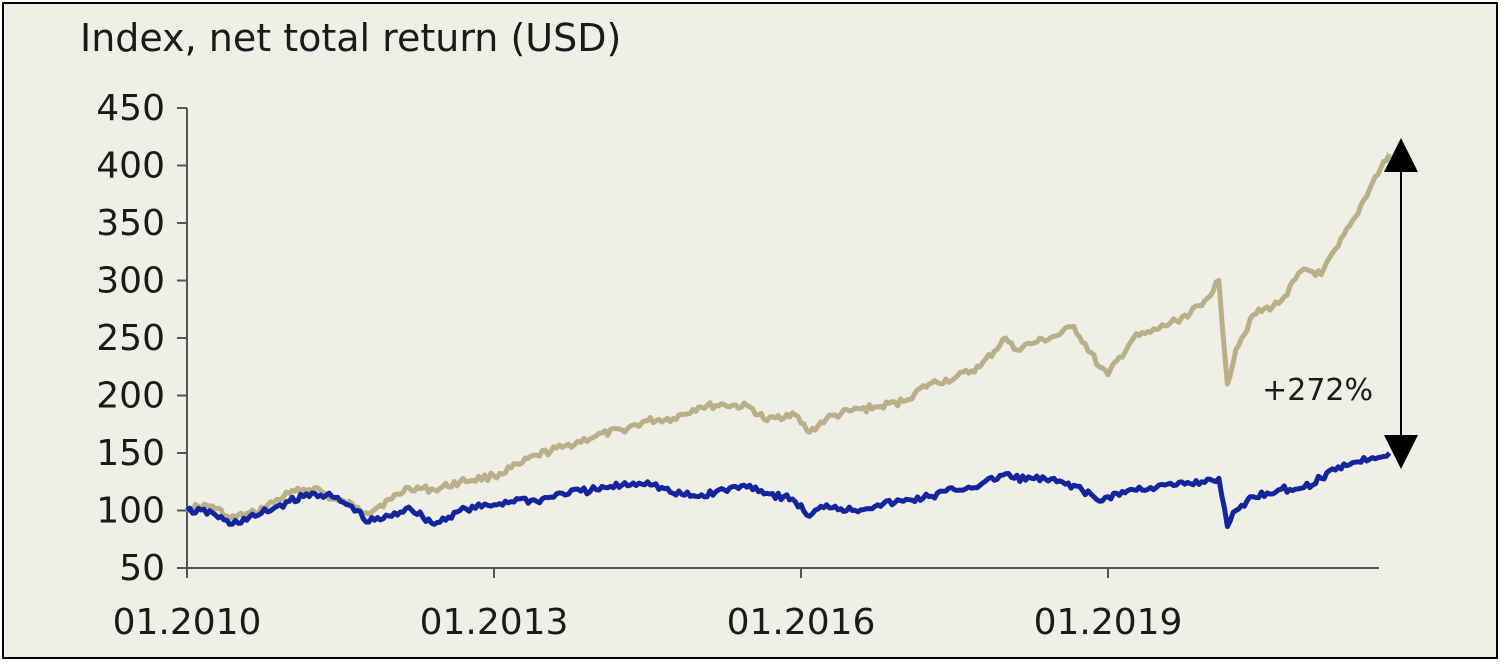 Image resolution: width=1504 pixels, height=665 pixels. Describe the element at coordinates (130, 453) in the screenshot. I see `y-tick-label: 150` at that location.